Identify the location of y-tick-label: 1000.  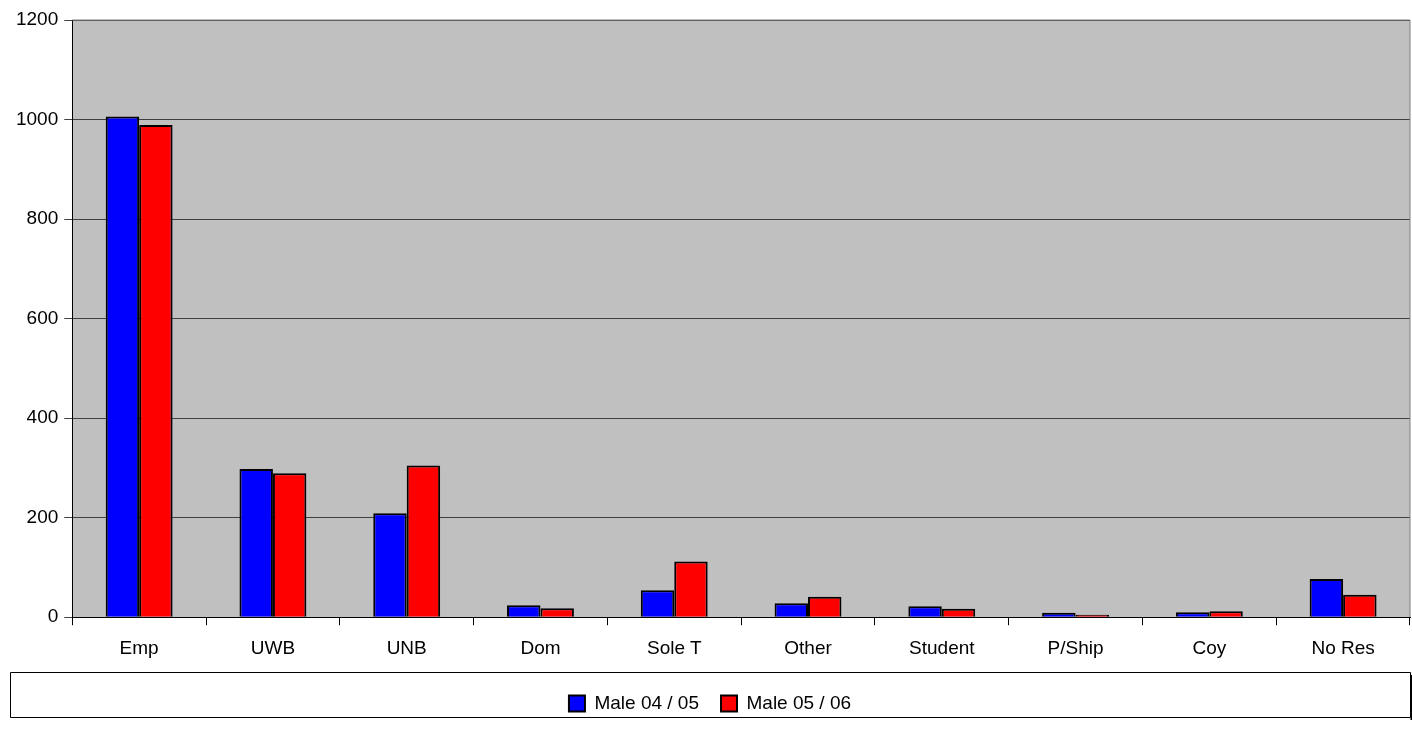
(37, 118).